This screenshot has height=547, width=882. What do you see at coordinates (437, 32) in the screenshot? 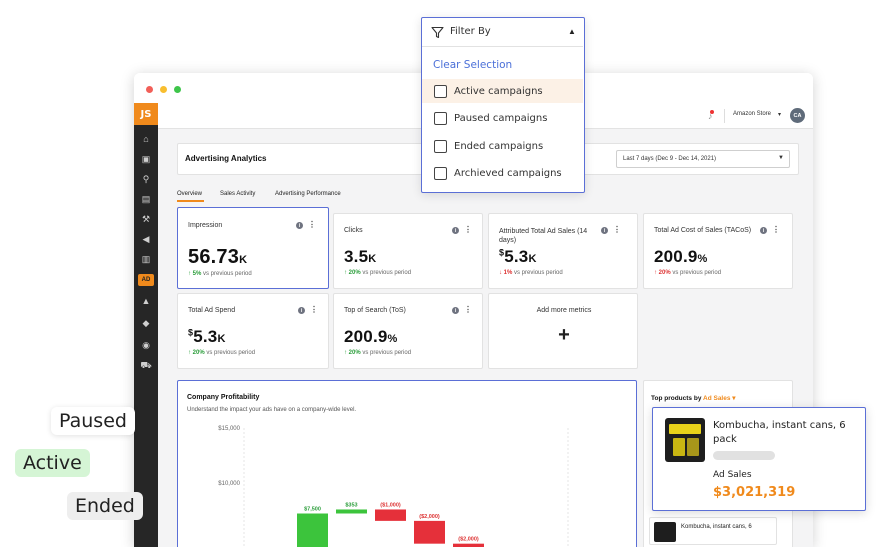
I see `funnel-icon` at bounding box center [437, 32].